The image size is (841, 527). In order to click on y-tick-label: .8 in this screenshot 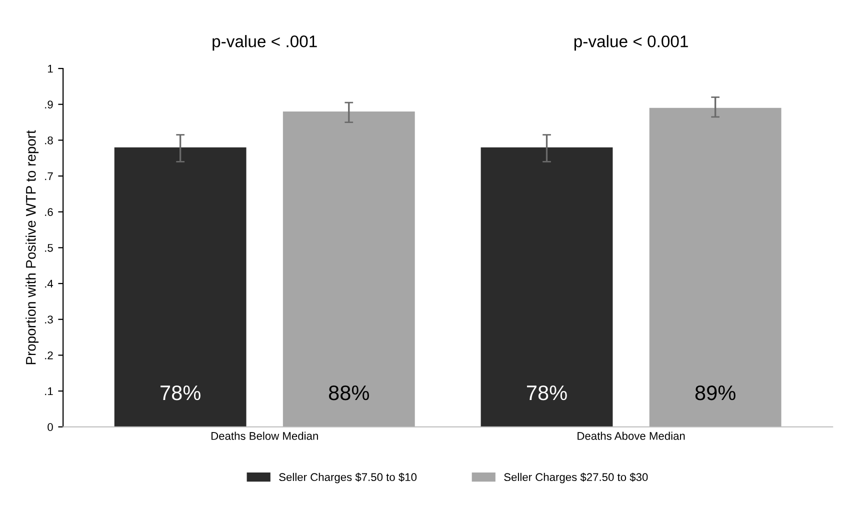, I will do `click(49, 140)`.